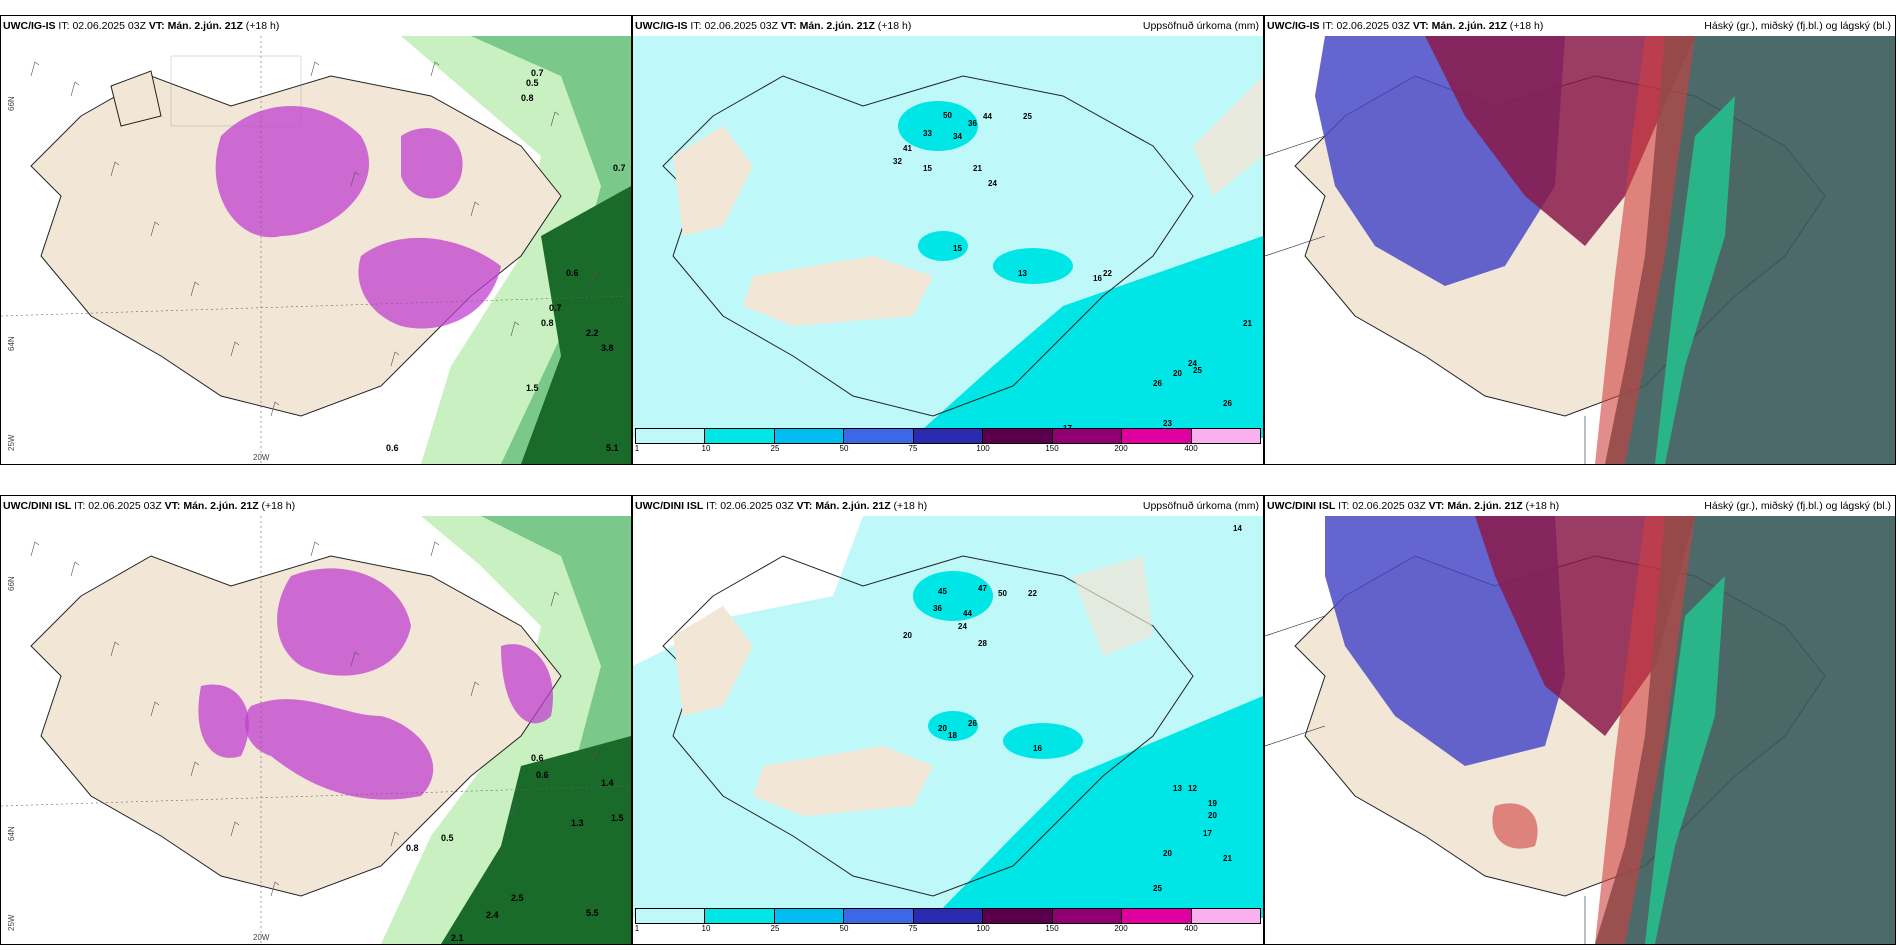 The image size is (1900, 950). Describe the element at coordinates (592, 333) in the screenshot. I see `rain-label: 2.2` at that location.